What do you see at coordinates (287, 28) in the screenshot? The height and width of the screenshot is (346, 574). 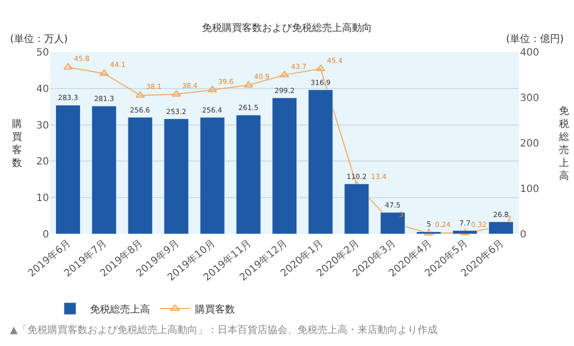 I see `chart-title: 免税購買客数および免税総売上高動向` at bounding box center [287, 28].